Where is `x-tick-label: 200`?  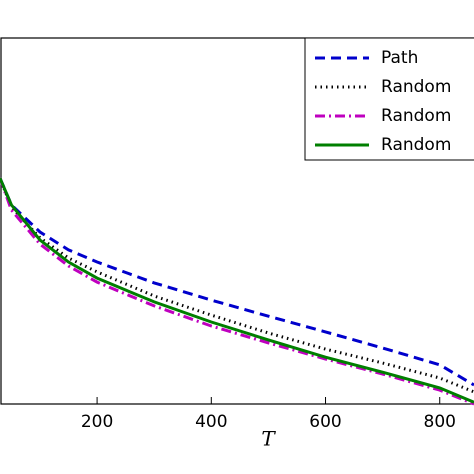
x-tick-label: 200 is located at coordinates (97, 422).